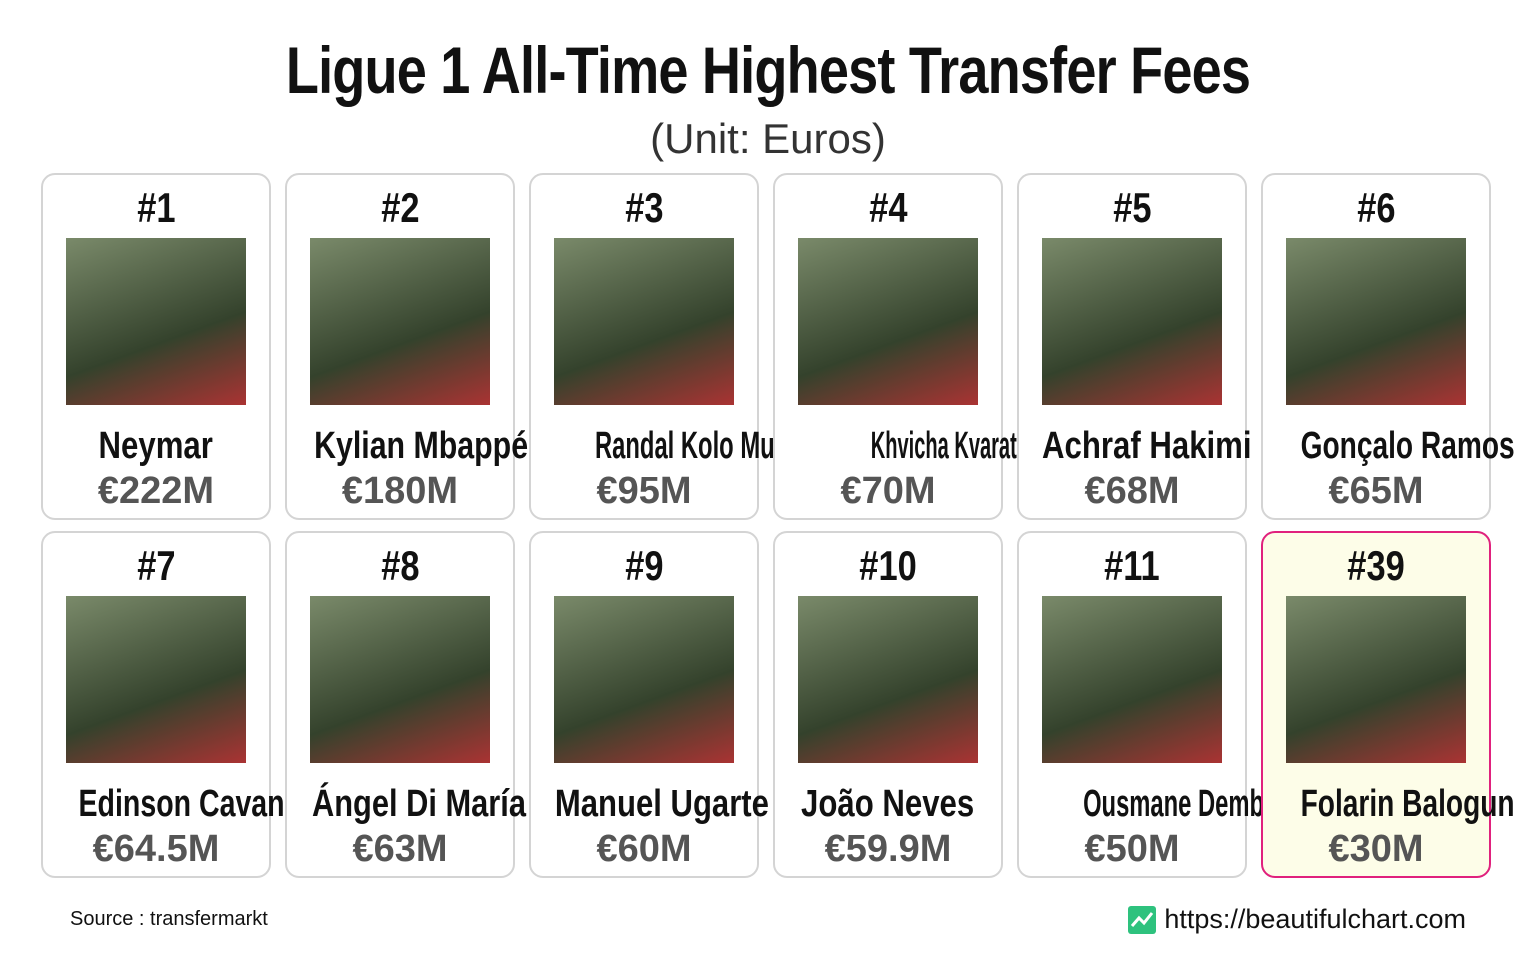 The height and width of the screenshot is (960, 1536). I want to click on rank: #7, so click(156, 566).